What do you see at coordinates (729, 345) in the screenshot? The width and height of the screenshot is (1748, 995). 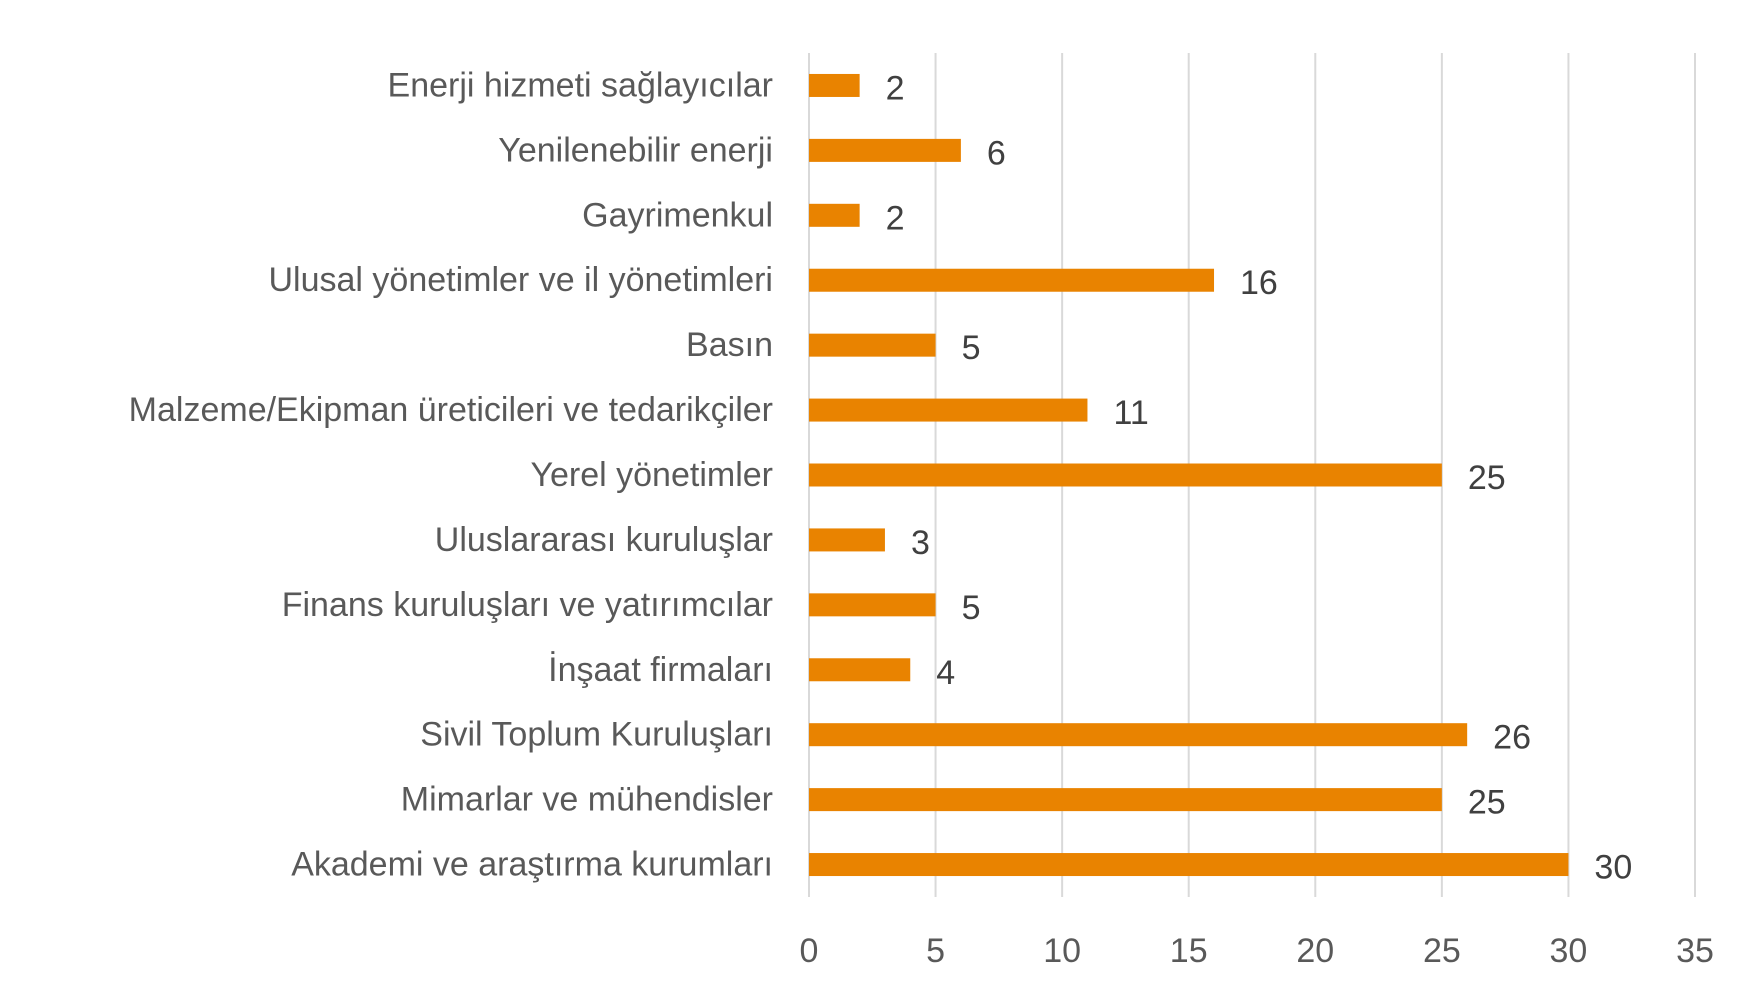 I see `category-label: Basın` at bounding box center [729, 345].